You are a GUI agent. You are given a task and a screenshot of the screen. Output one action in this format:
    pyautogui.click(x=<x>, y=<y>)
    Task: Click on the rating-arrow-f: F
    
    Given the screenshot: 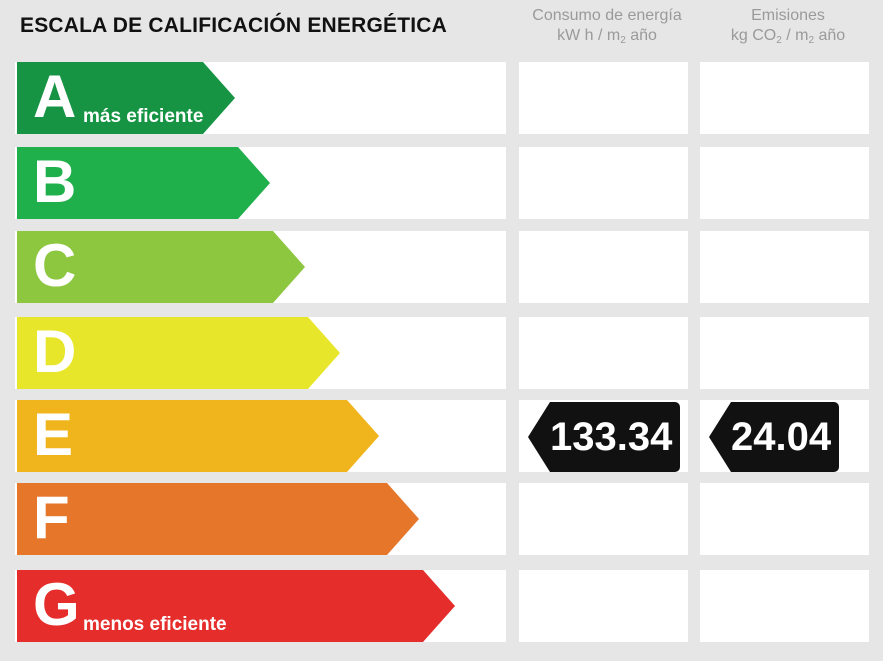 What is the action you would take?
    pyautogui.click(x=218, y=519)
    